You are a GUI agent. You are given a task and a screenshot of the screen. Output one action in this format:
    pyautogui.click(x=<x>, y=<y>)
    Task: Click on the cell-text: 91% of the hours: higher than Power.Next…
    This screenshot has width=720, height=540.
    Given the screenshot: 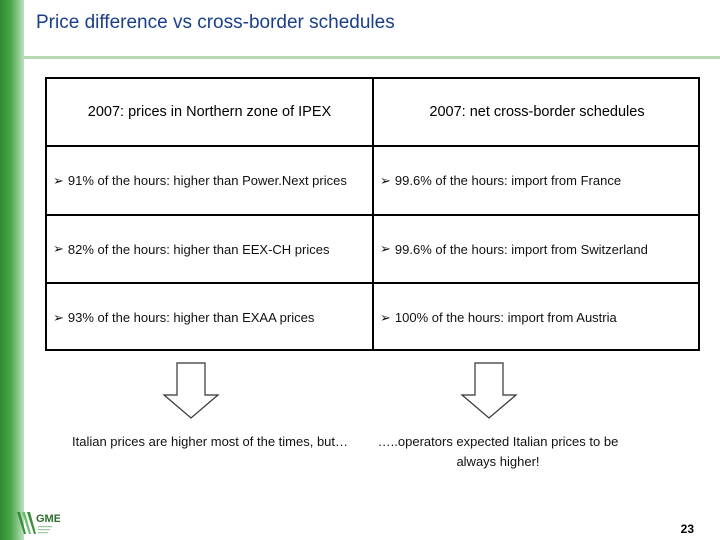 What is the action you would take?
    pyautogui.click(x=207, y=180)
    